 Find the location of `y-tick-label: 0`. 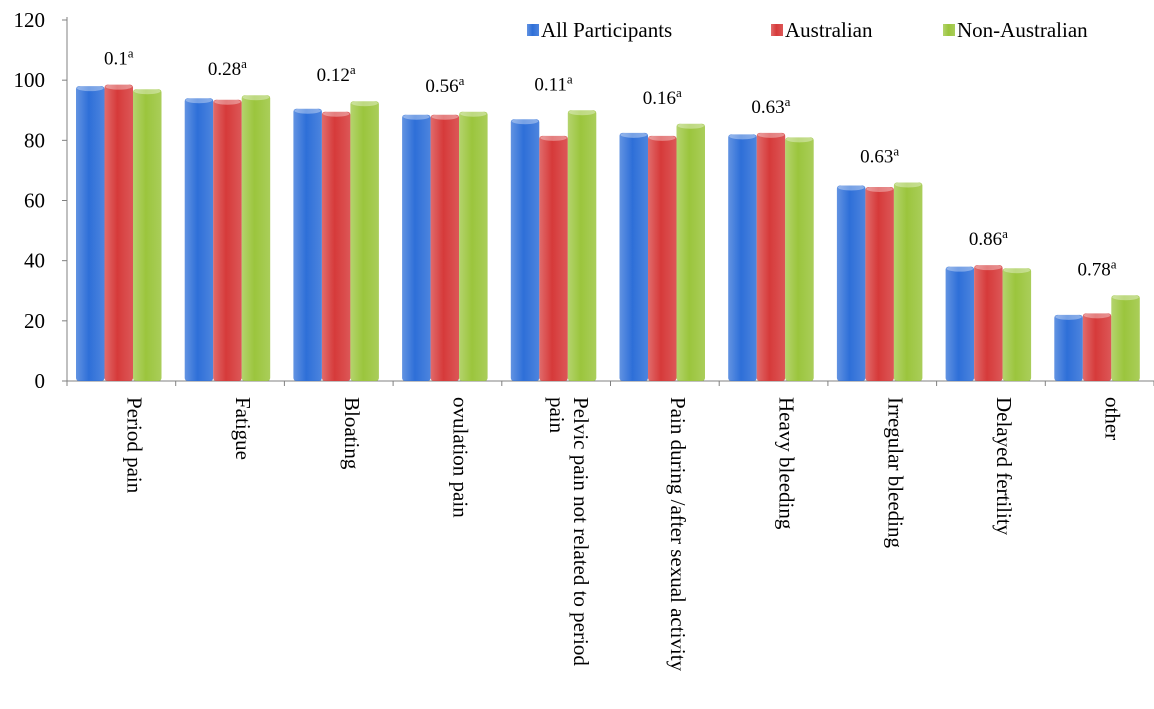

y-tick-label: 0 is located at coordinates (40, 381).